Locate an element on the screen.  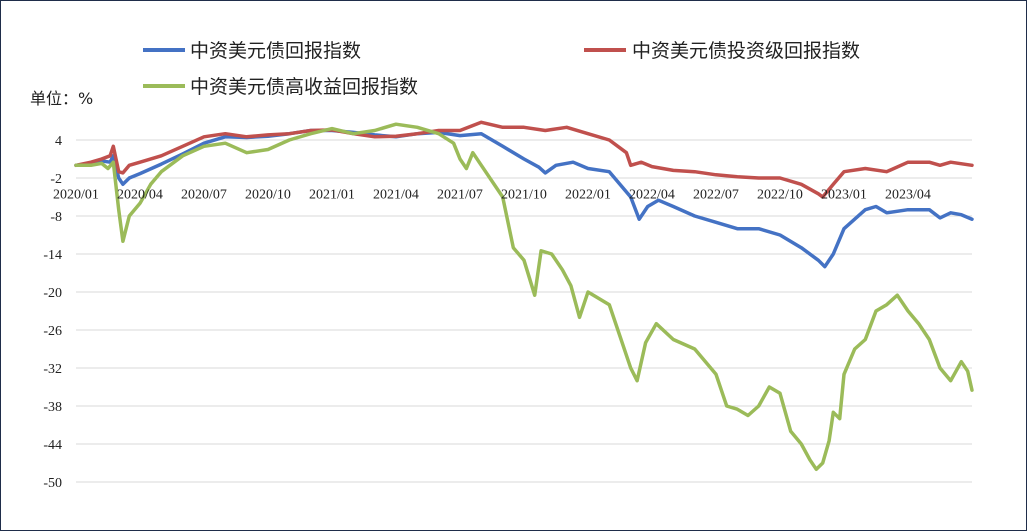
x-tick-label: 2022/10 is located at coordinates (780, 194).